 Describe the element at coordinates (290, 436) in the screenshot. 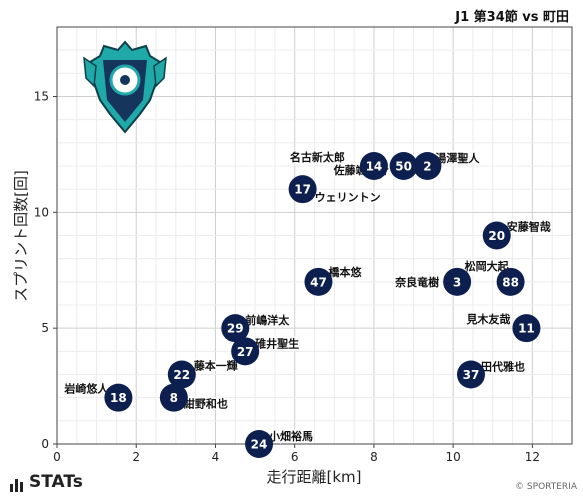

I see `player-name-label: 小畑裕馬` at that location.